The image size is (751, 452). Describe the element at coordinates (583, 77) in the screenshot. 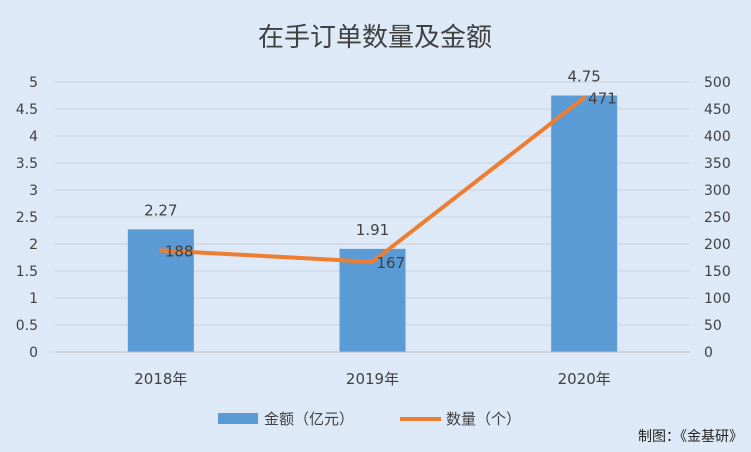

I see `bar-data-label: 4.75` at that location.